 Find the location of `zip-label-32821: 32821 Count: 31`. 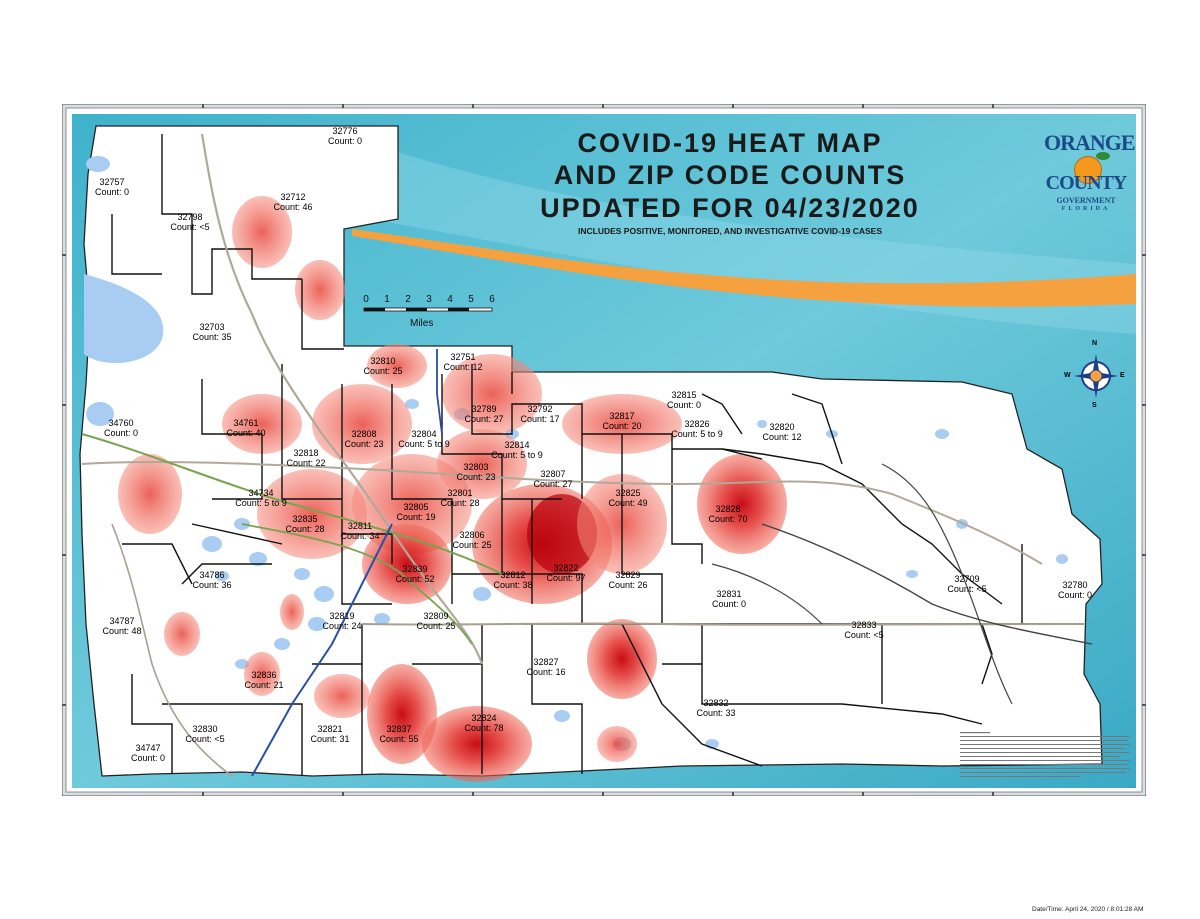

zip-label-32821: 32821 Count: 31 is located at coordinates (329, 734).